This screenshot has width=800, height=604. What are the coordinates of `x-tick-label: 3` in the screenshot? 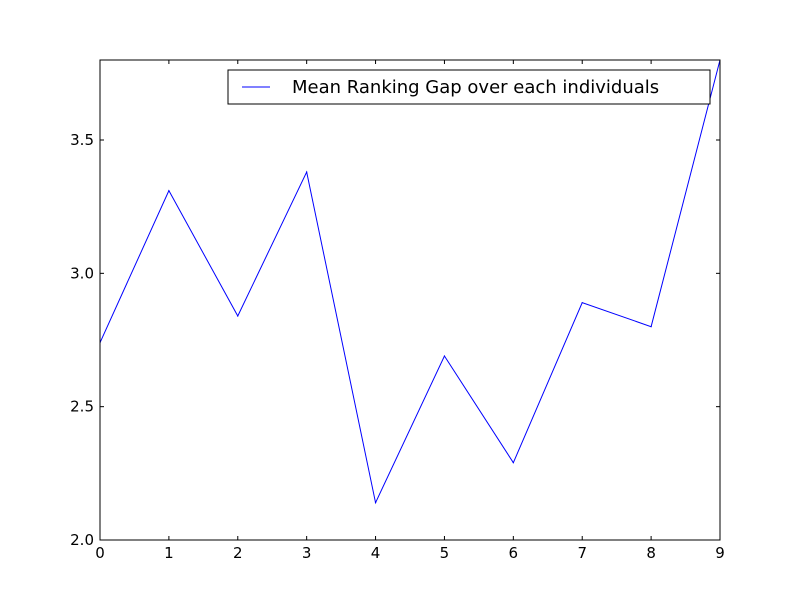 It's located at (307, 553).